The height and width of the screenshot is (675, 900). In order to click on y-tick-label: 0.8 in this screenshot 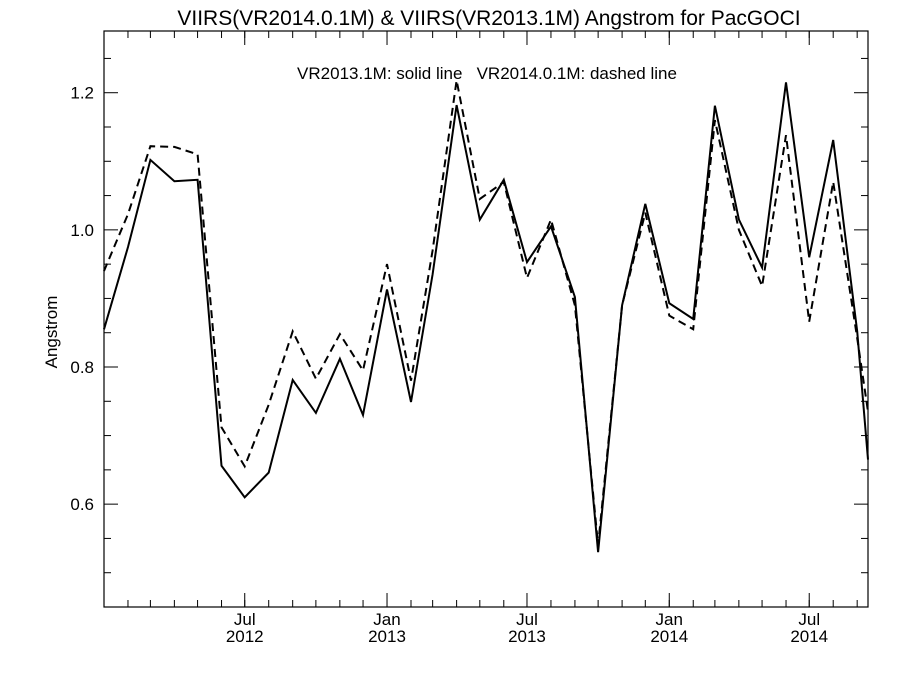, I will do `click(82, 367)`.